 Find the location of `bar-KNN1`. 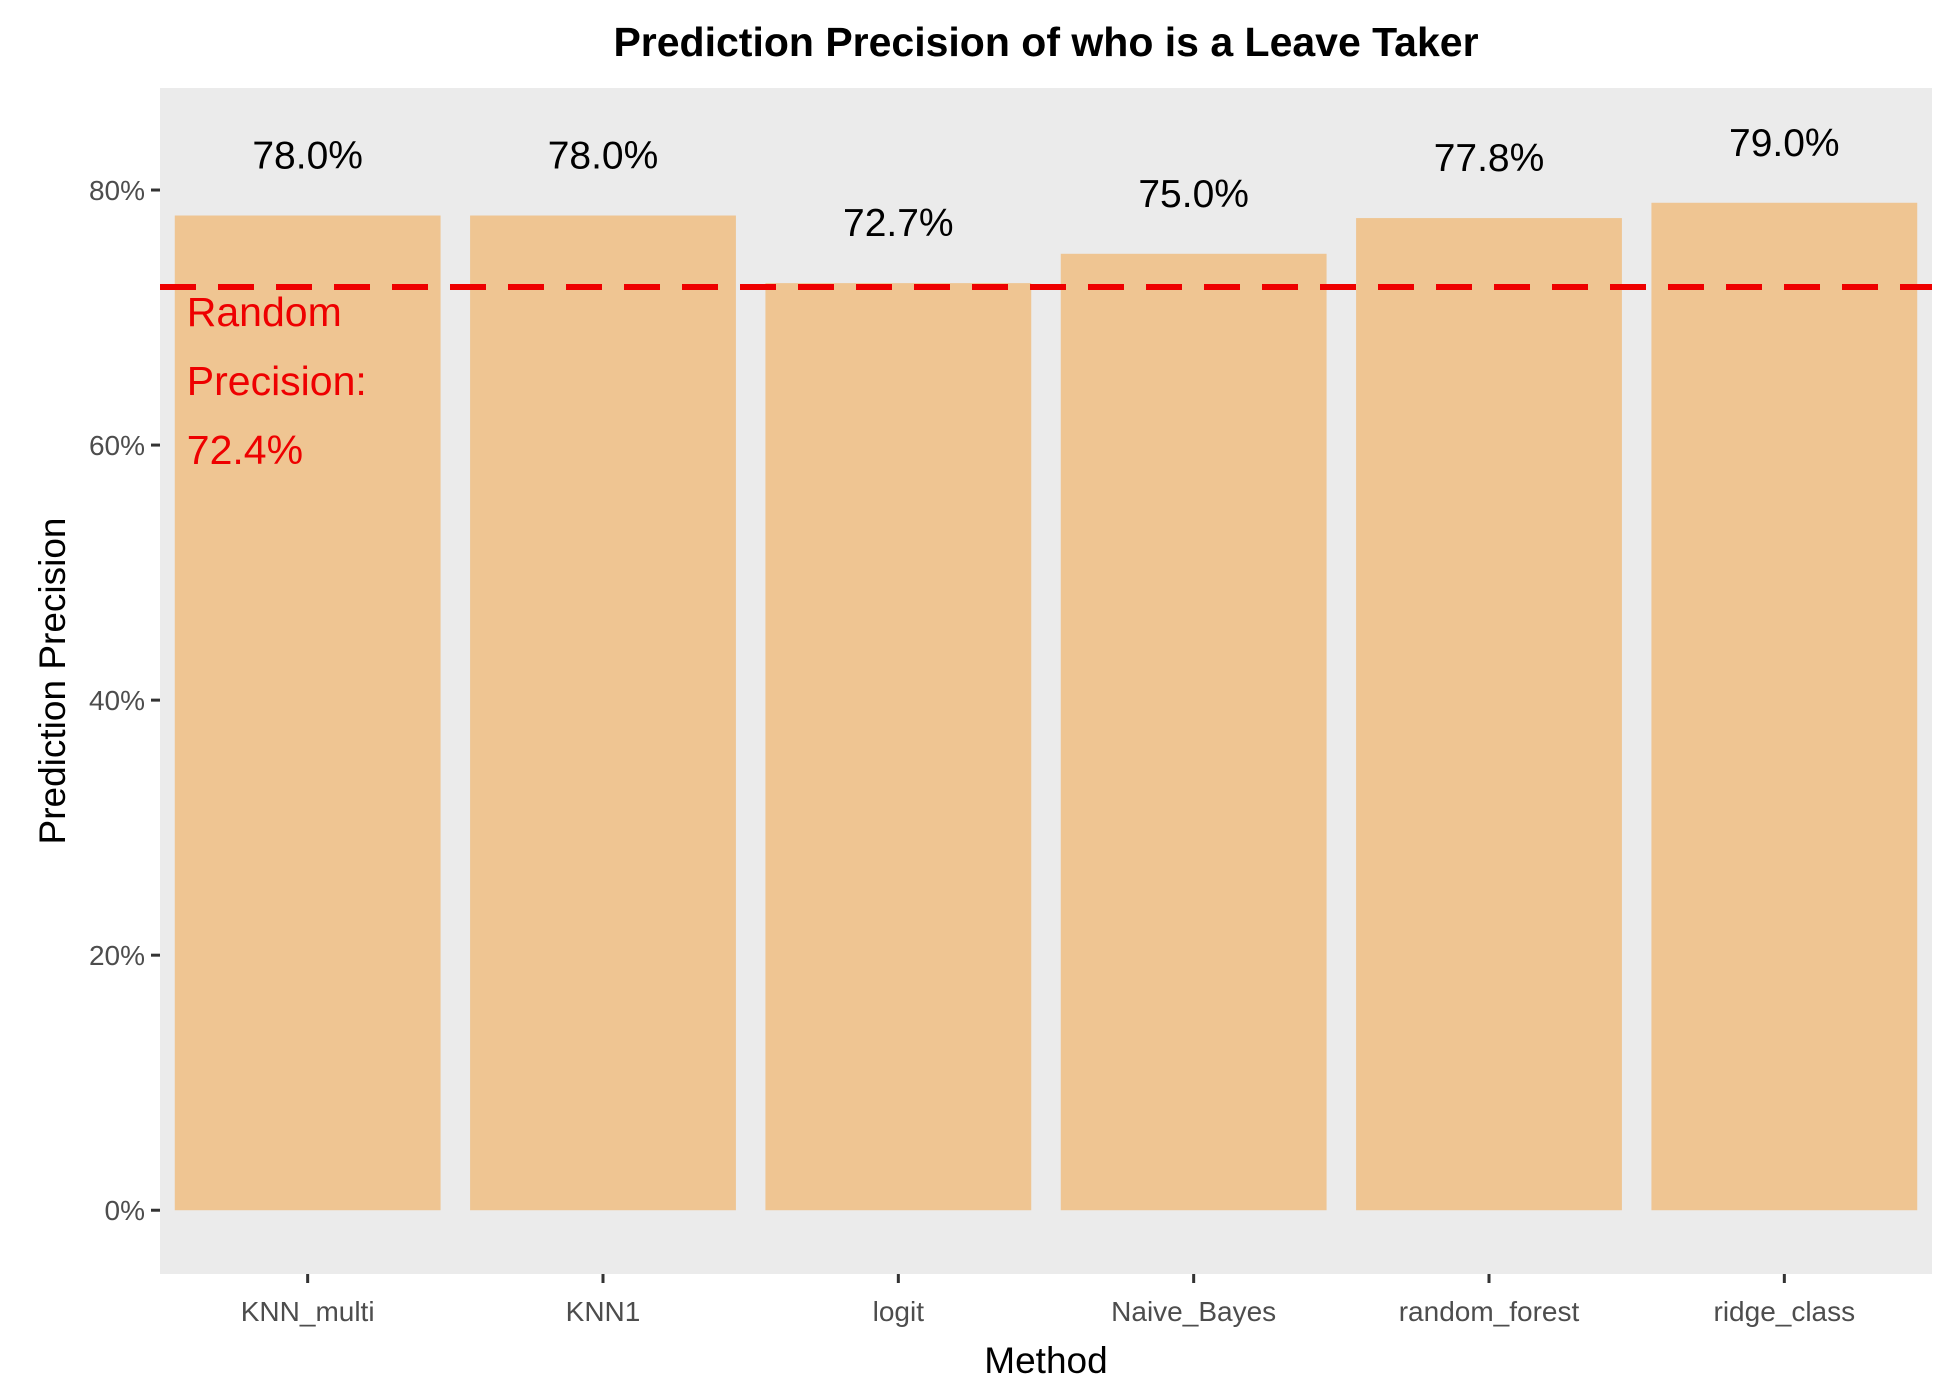

bar-KNN1 is located at coordinates (603, 713).